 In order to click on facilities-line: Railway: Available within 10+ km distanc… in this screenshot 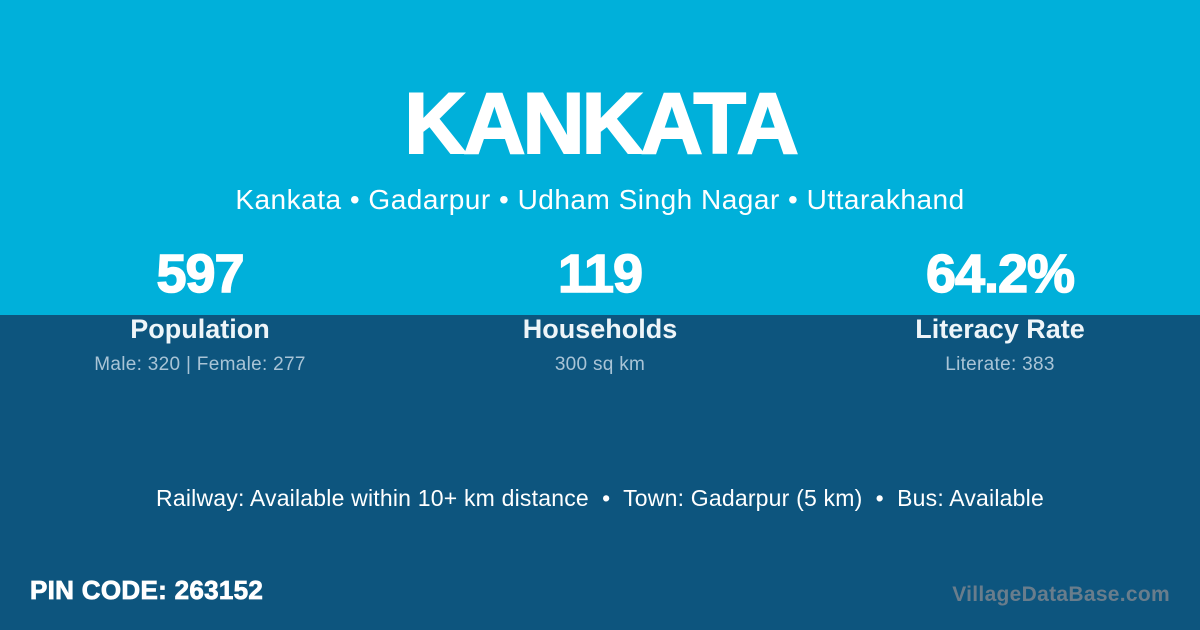, I will do `click(600, 498)`.